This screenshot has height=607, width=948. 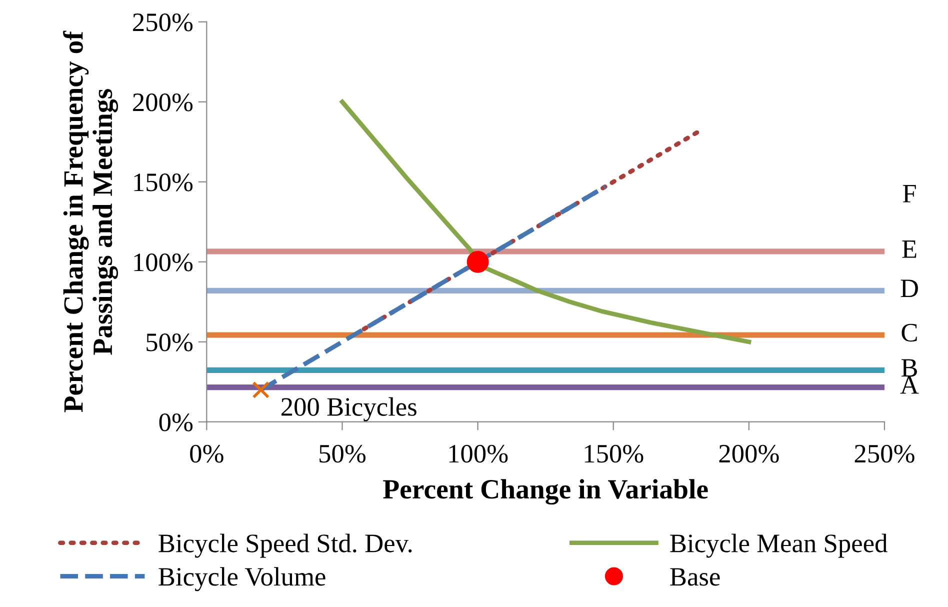 I want to click on y-tick-label: 100%, so click(x=163, y=262).